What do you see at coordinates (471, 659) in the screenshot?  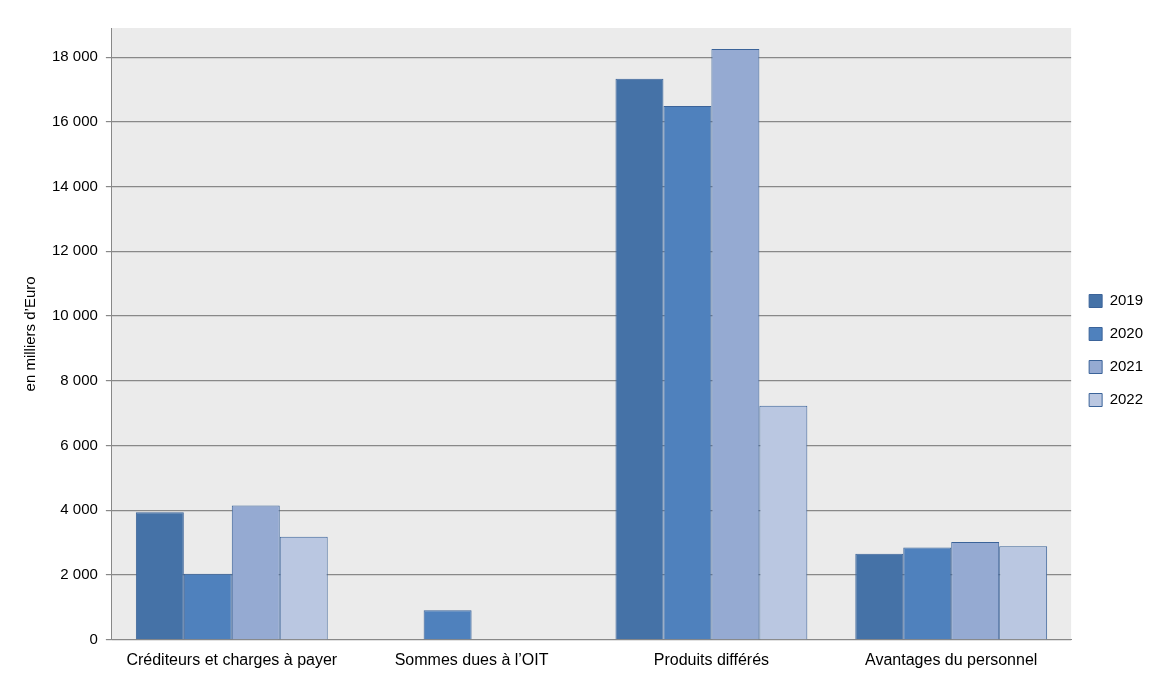 I see `x-tick-label: Sommes dues à l’OIT` at bounding box center [471, 659].